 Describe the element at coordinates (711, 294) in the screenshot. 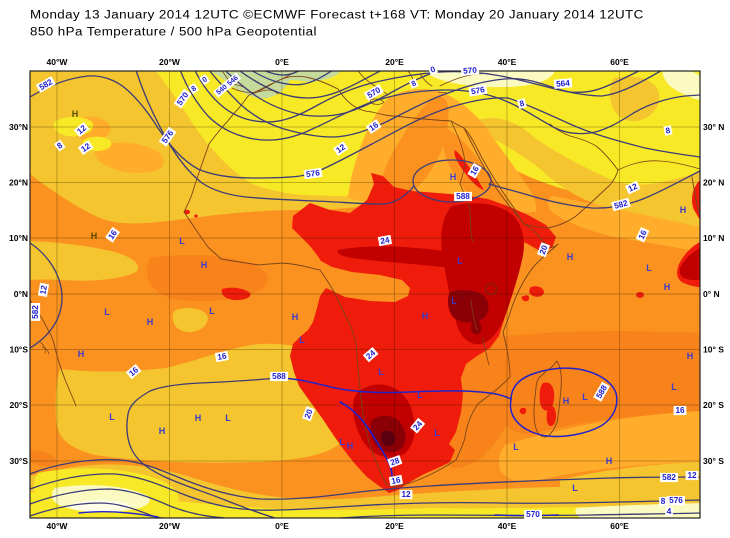

I see `svg-text: 0° N` at that location.